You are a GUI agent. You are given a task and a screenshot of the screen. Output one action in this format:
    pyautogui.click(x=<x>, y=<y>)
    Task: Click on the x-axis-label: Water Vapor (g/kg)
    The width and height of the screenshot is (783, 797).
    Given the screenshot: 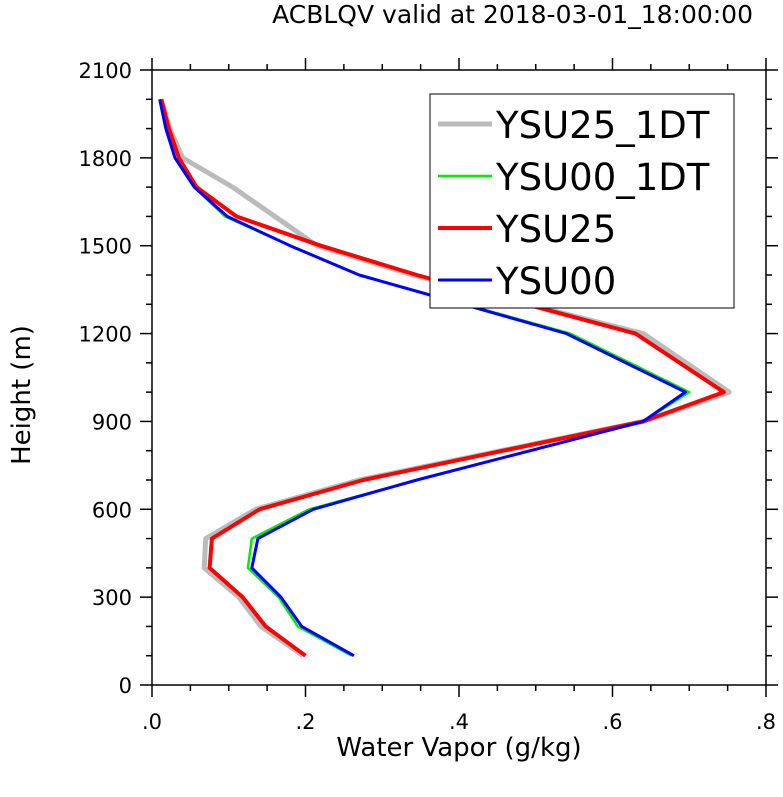 What is the action you would take?
    pyautogui.click(x=459, y=748)
    